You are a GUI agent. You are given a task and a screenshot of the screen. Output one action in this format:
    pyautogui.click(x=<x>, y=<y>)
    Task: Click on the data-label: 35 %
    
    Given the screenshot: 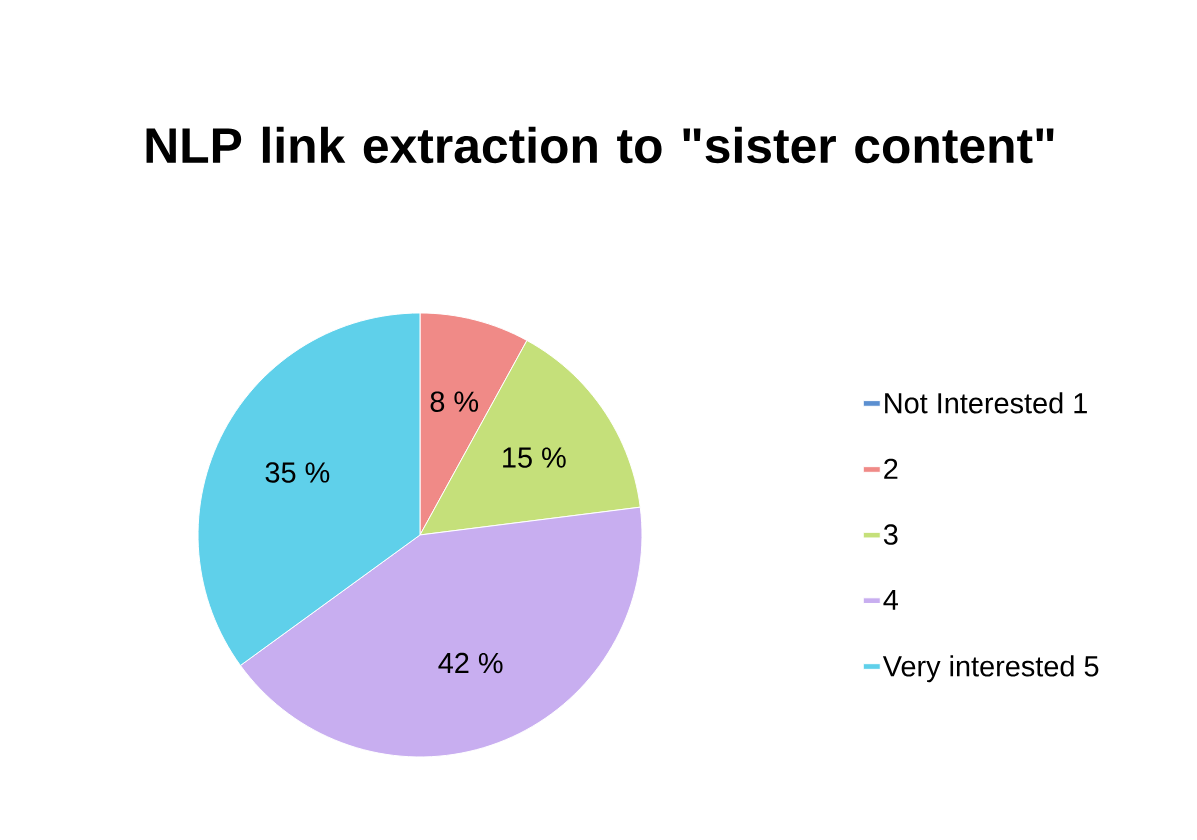 What is the action you would take?
    pyautogui.click(x=297, y=472)
    